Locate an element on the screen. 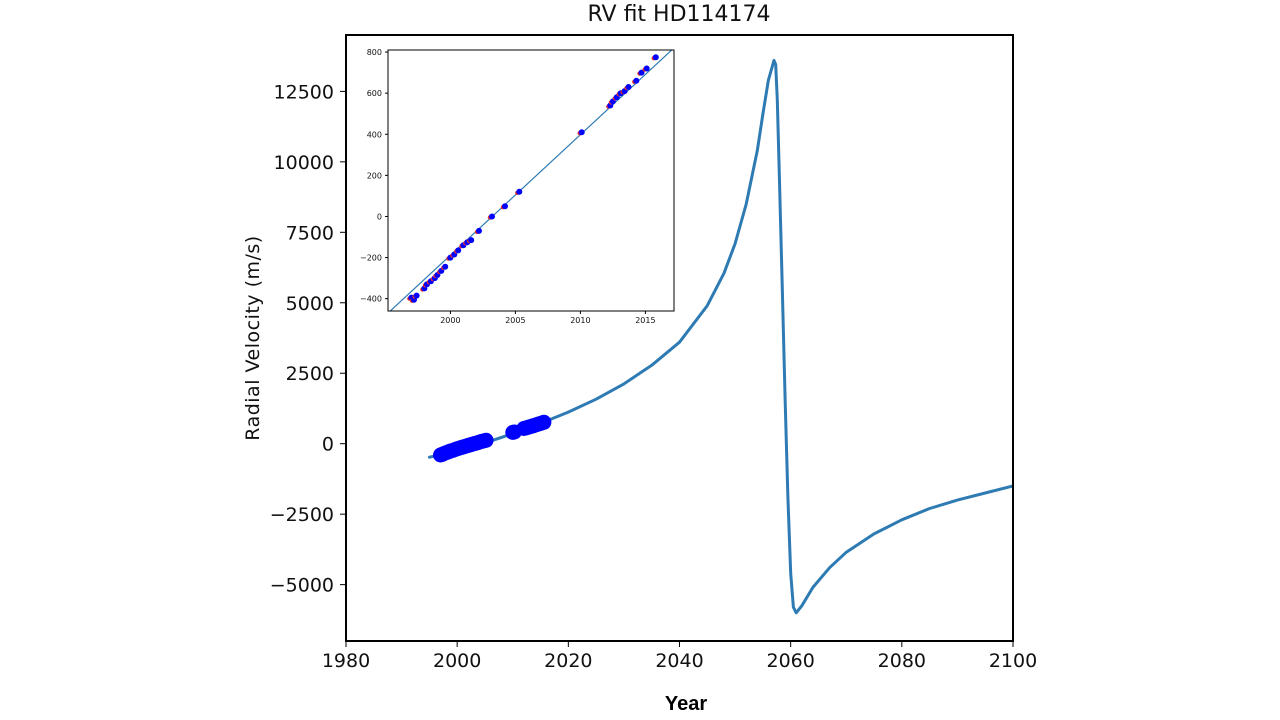 The width and height of the screenshot is (1280, 720). inset-y-ticks: −400 −200 0 200 400 600 800 is located at coordinates (374, 176).